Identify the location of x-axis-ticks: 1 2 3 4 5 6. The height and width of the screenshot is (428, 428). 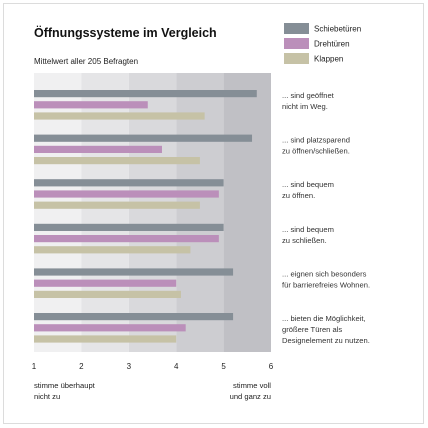
(153, 366).